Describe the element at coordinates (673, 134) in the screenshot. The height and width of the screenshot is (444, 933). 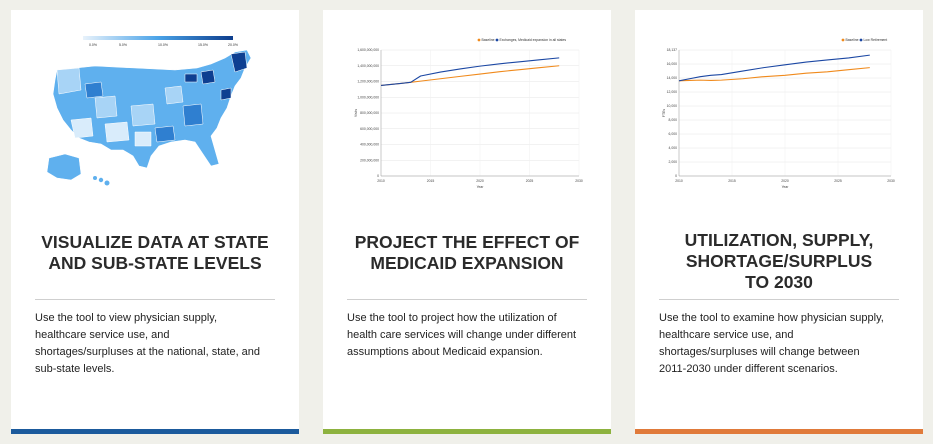
I see `y-tick-label: 6,000` at that location.